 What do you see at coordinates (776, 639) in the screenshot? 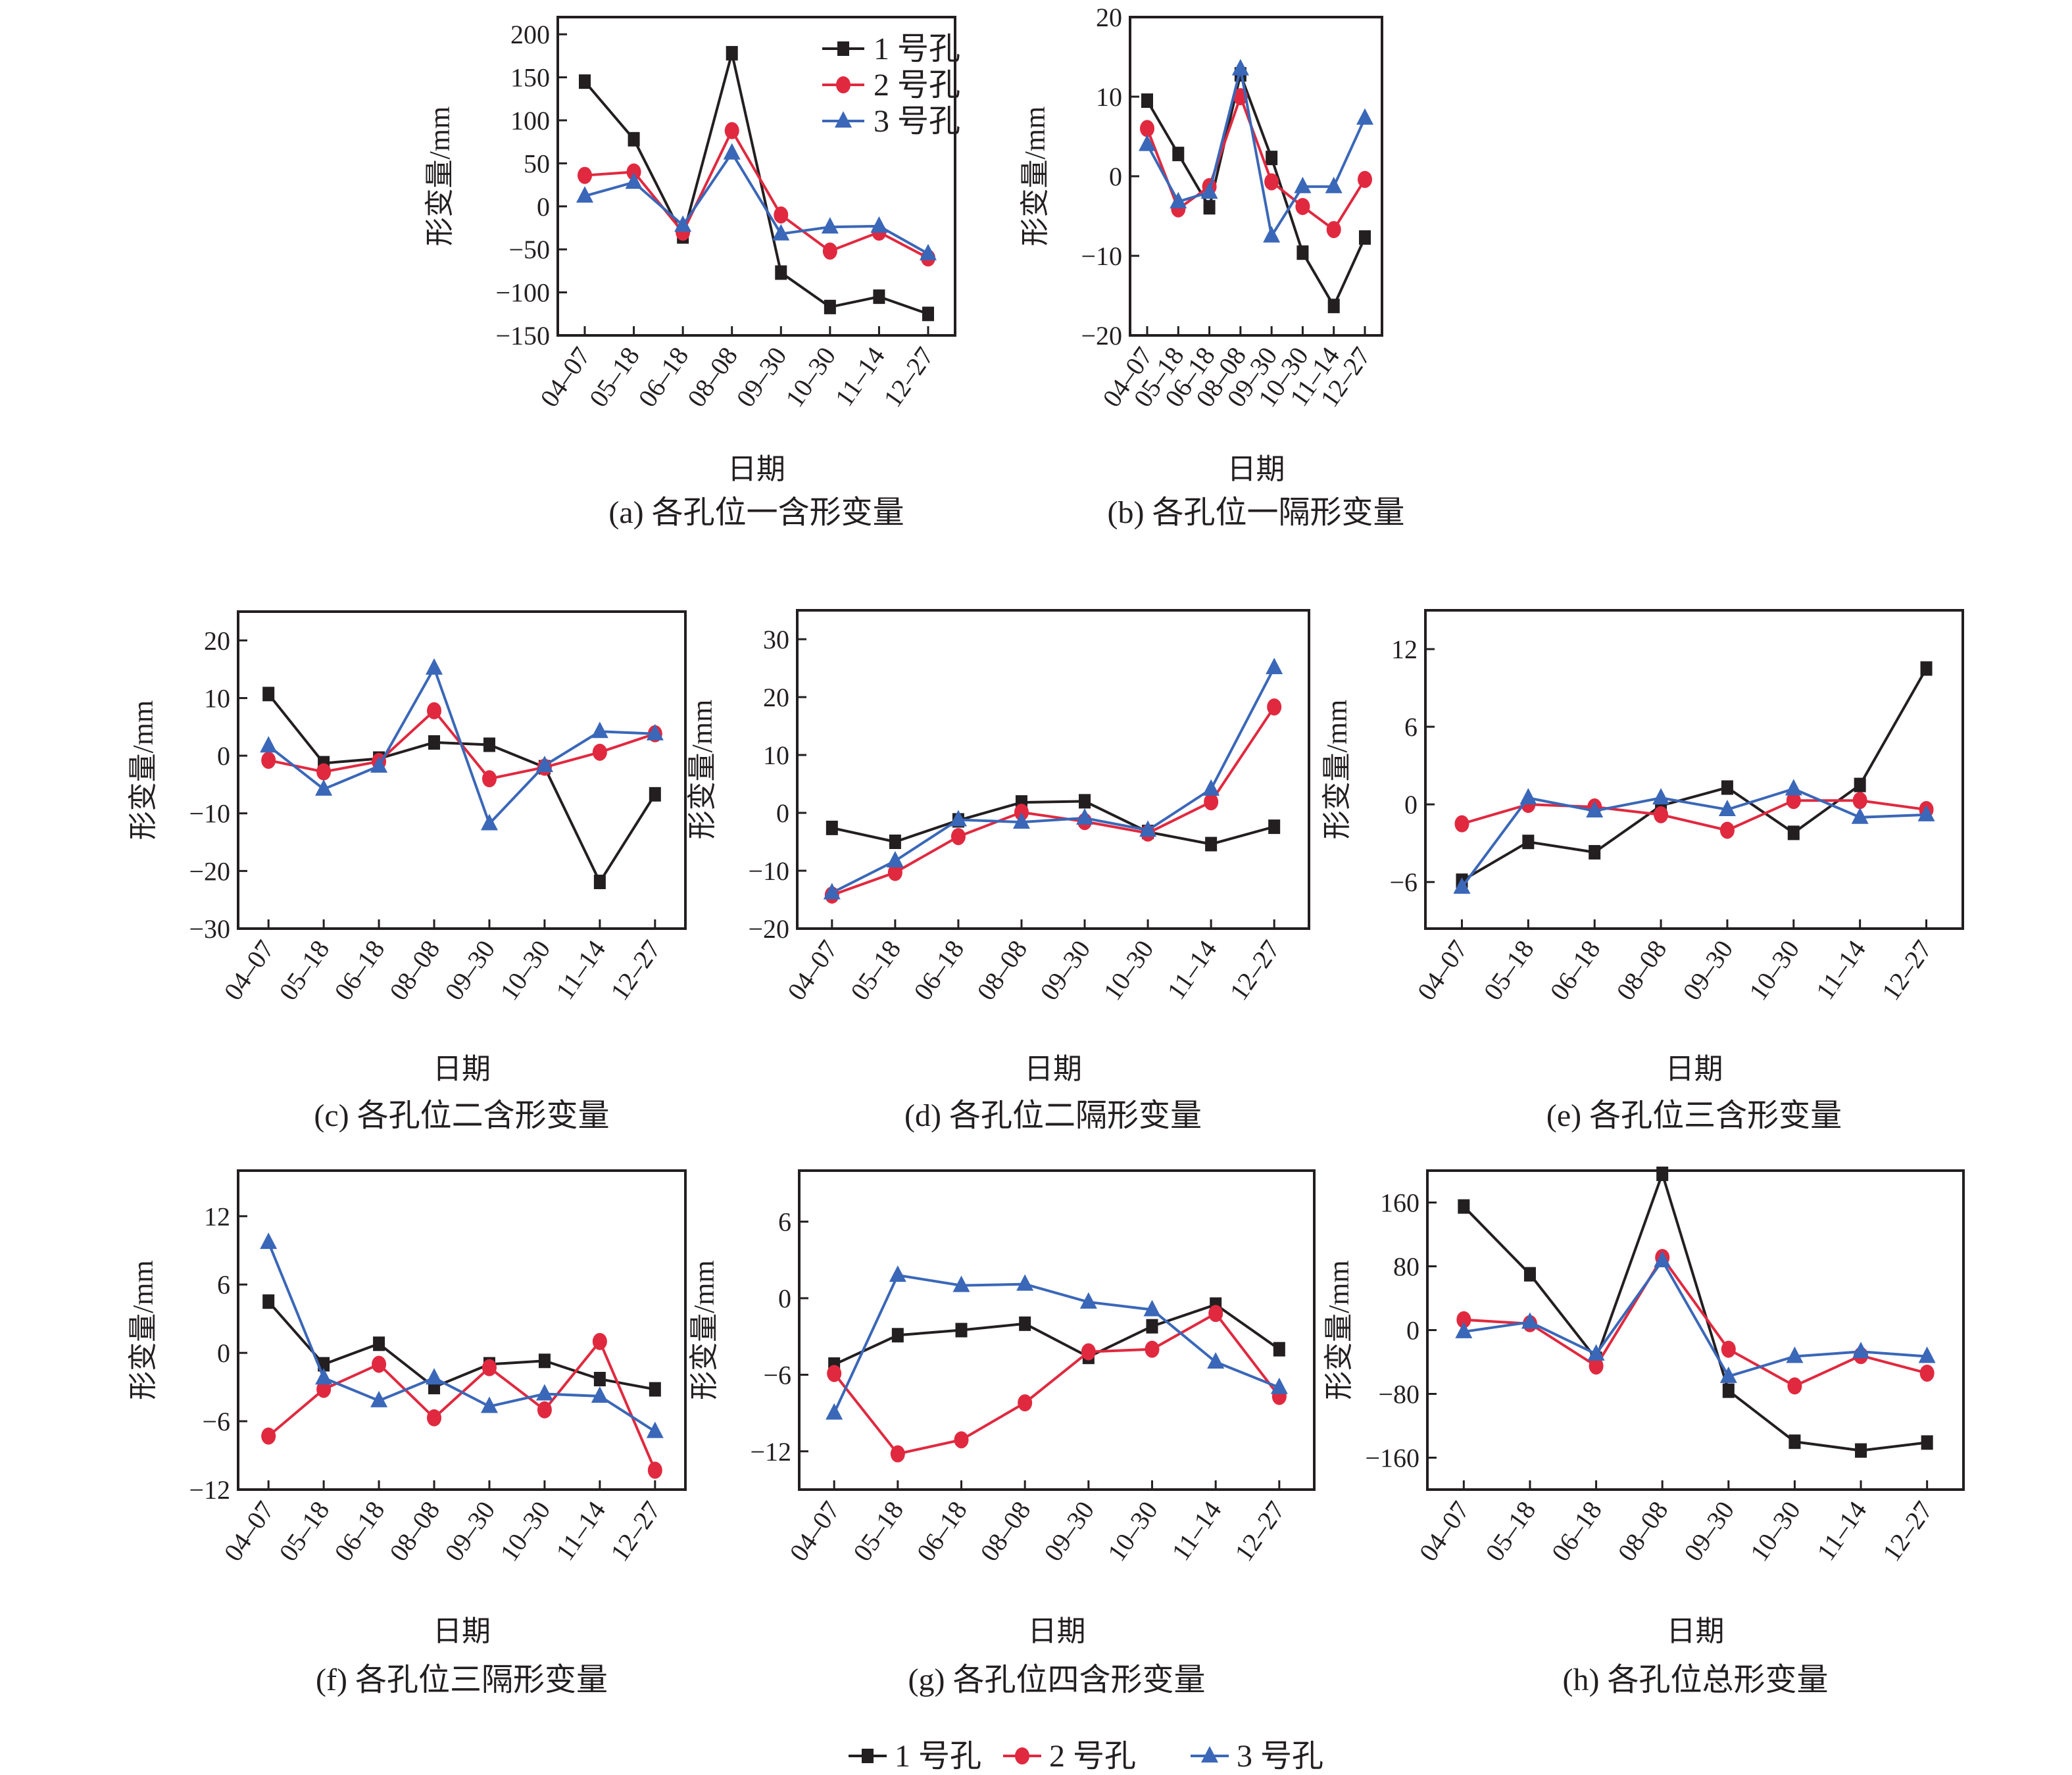
I see `y-tick-label: 30` at bounding box center [776, 639].